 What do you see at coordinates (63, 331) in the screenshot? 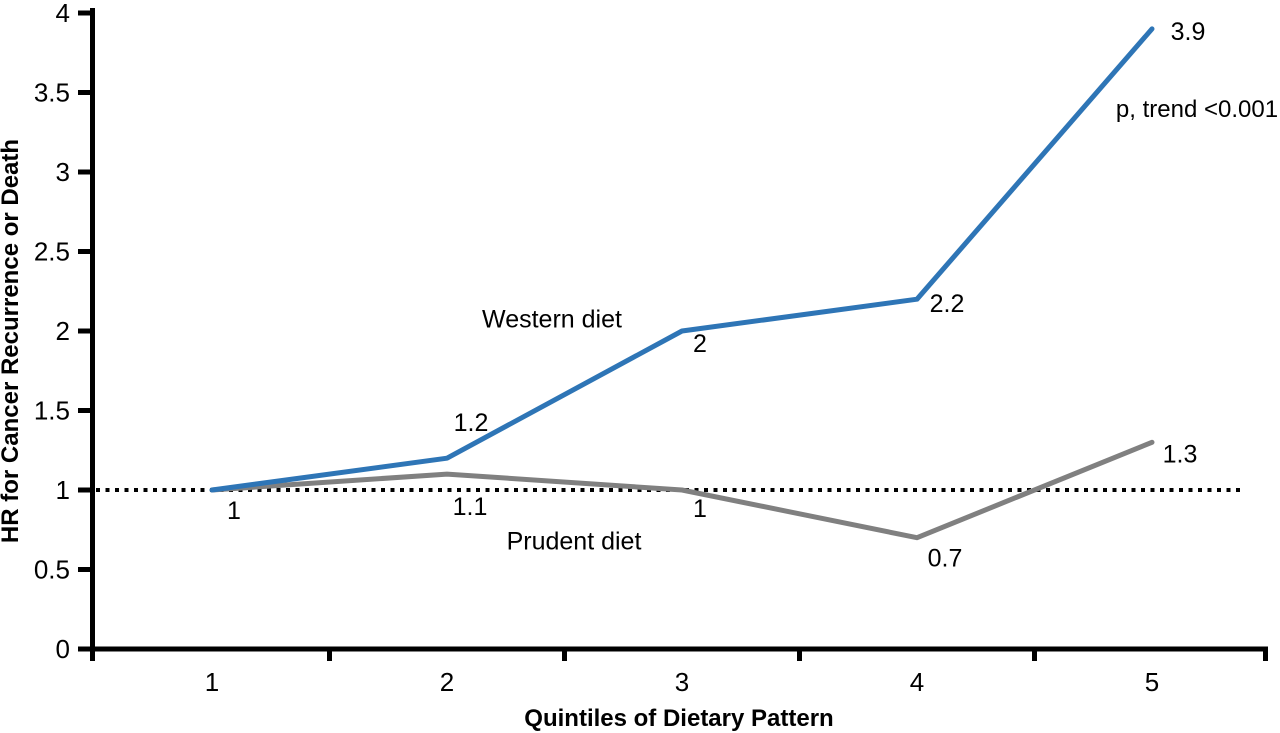
I see `y-tick-label: 2` at bounding box center [63, 331].